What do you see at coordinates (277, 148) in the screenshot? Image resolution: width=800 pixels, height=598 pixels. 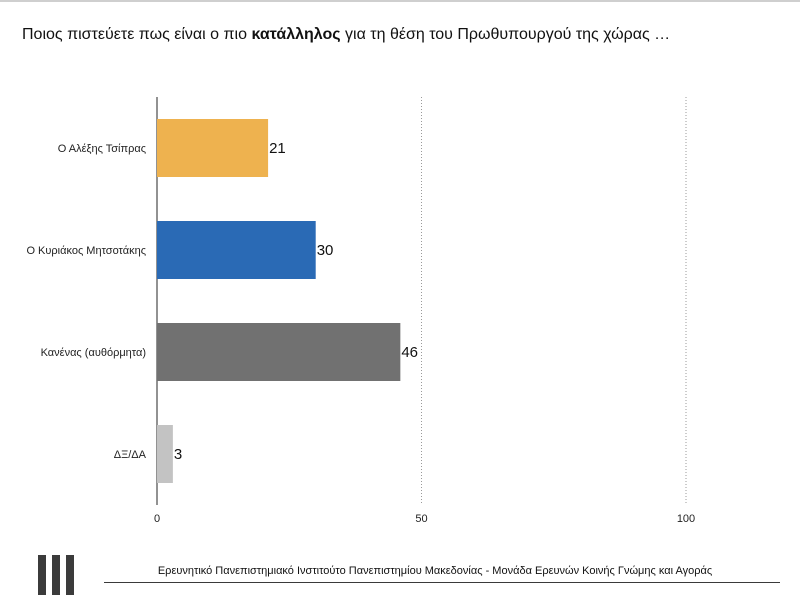 I see `bar-value-label-1: 21` at bounding box center [277, 148].